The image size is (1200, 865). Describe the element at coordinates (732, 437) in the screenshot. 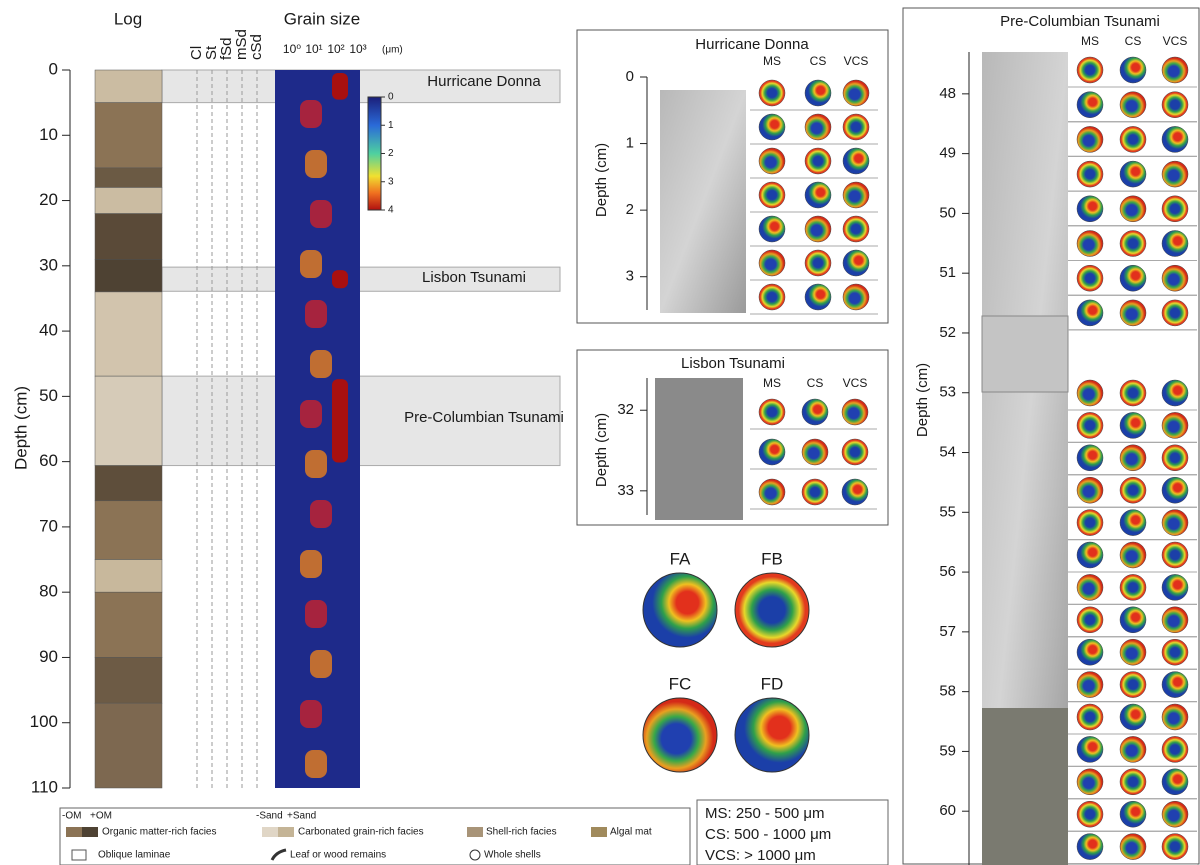

I see `panel-box` at that location.